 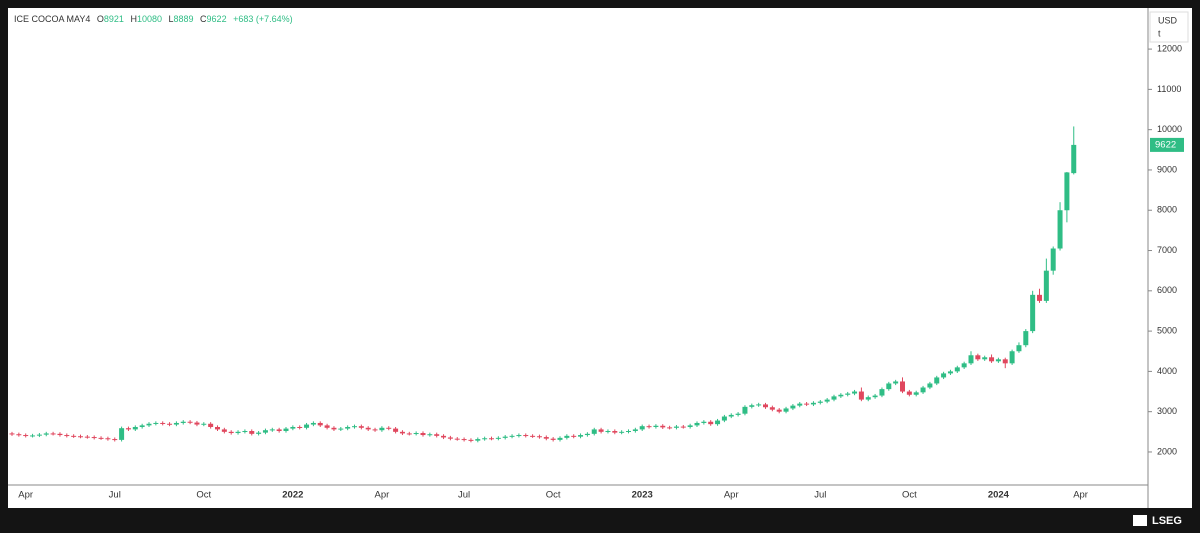 What do you see at coordinates (203, 19) in the screenshot?
I see `letter: C` at bounding box center [203, 19].